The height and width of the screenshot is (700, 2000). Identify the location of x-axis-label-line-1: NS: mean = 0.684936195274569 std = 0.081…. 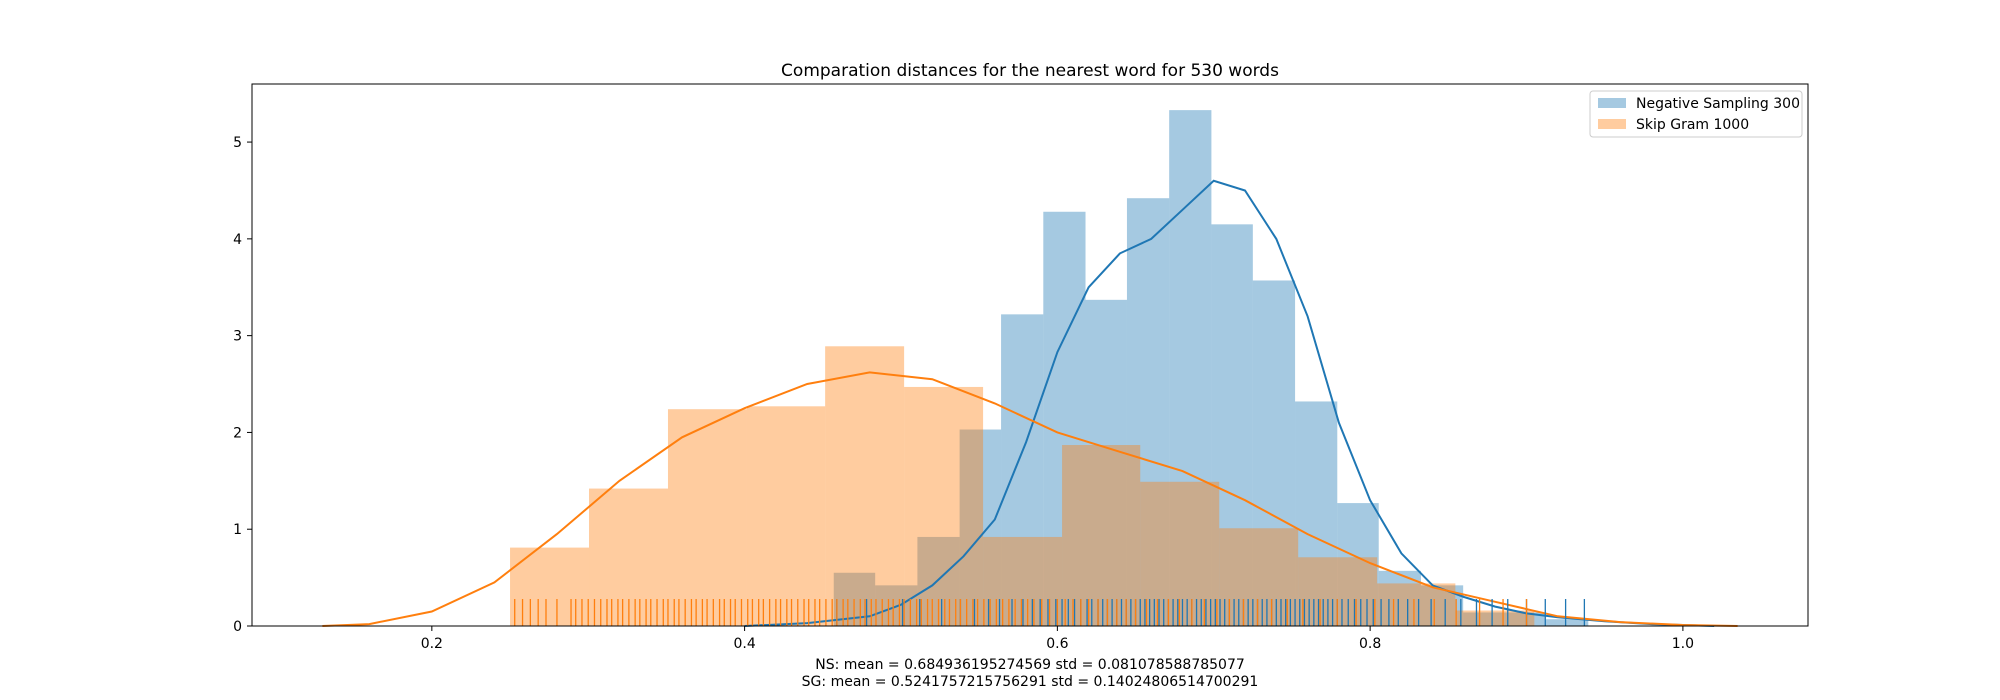
(1030, 665).